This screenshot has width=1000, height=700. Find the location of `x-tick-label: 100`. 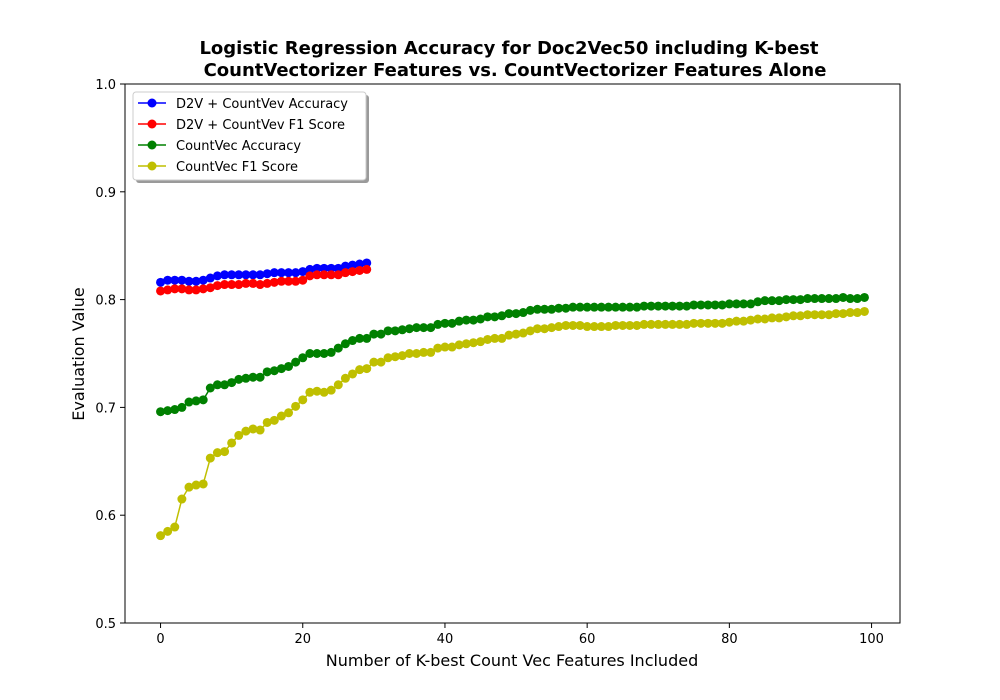

x-tick-label: 100 is located at coordinates (871, 639).